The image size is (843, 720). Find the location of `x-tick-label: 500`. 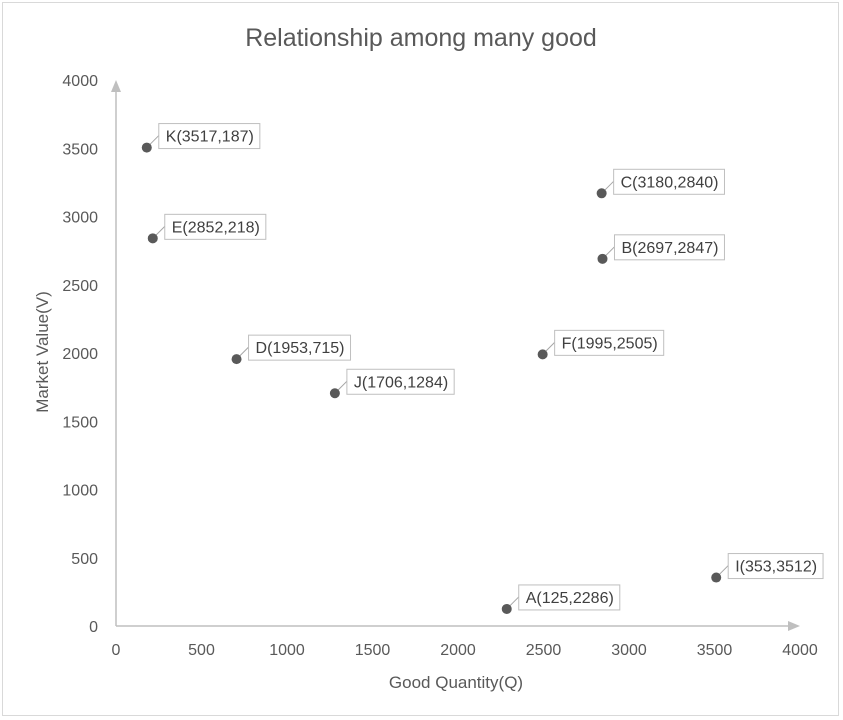

x-tick-label: 500 is located at coordinates (201, 650).